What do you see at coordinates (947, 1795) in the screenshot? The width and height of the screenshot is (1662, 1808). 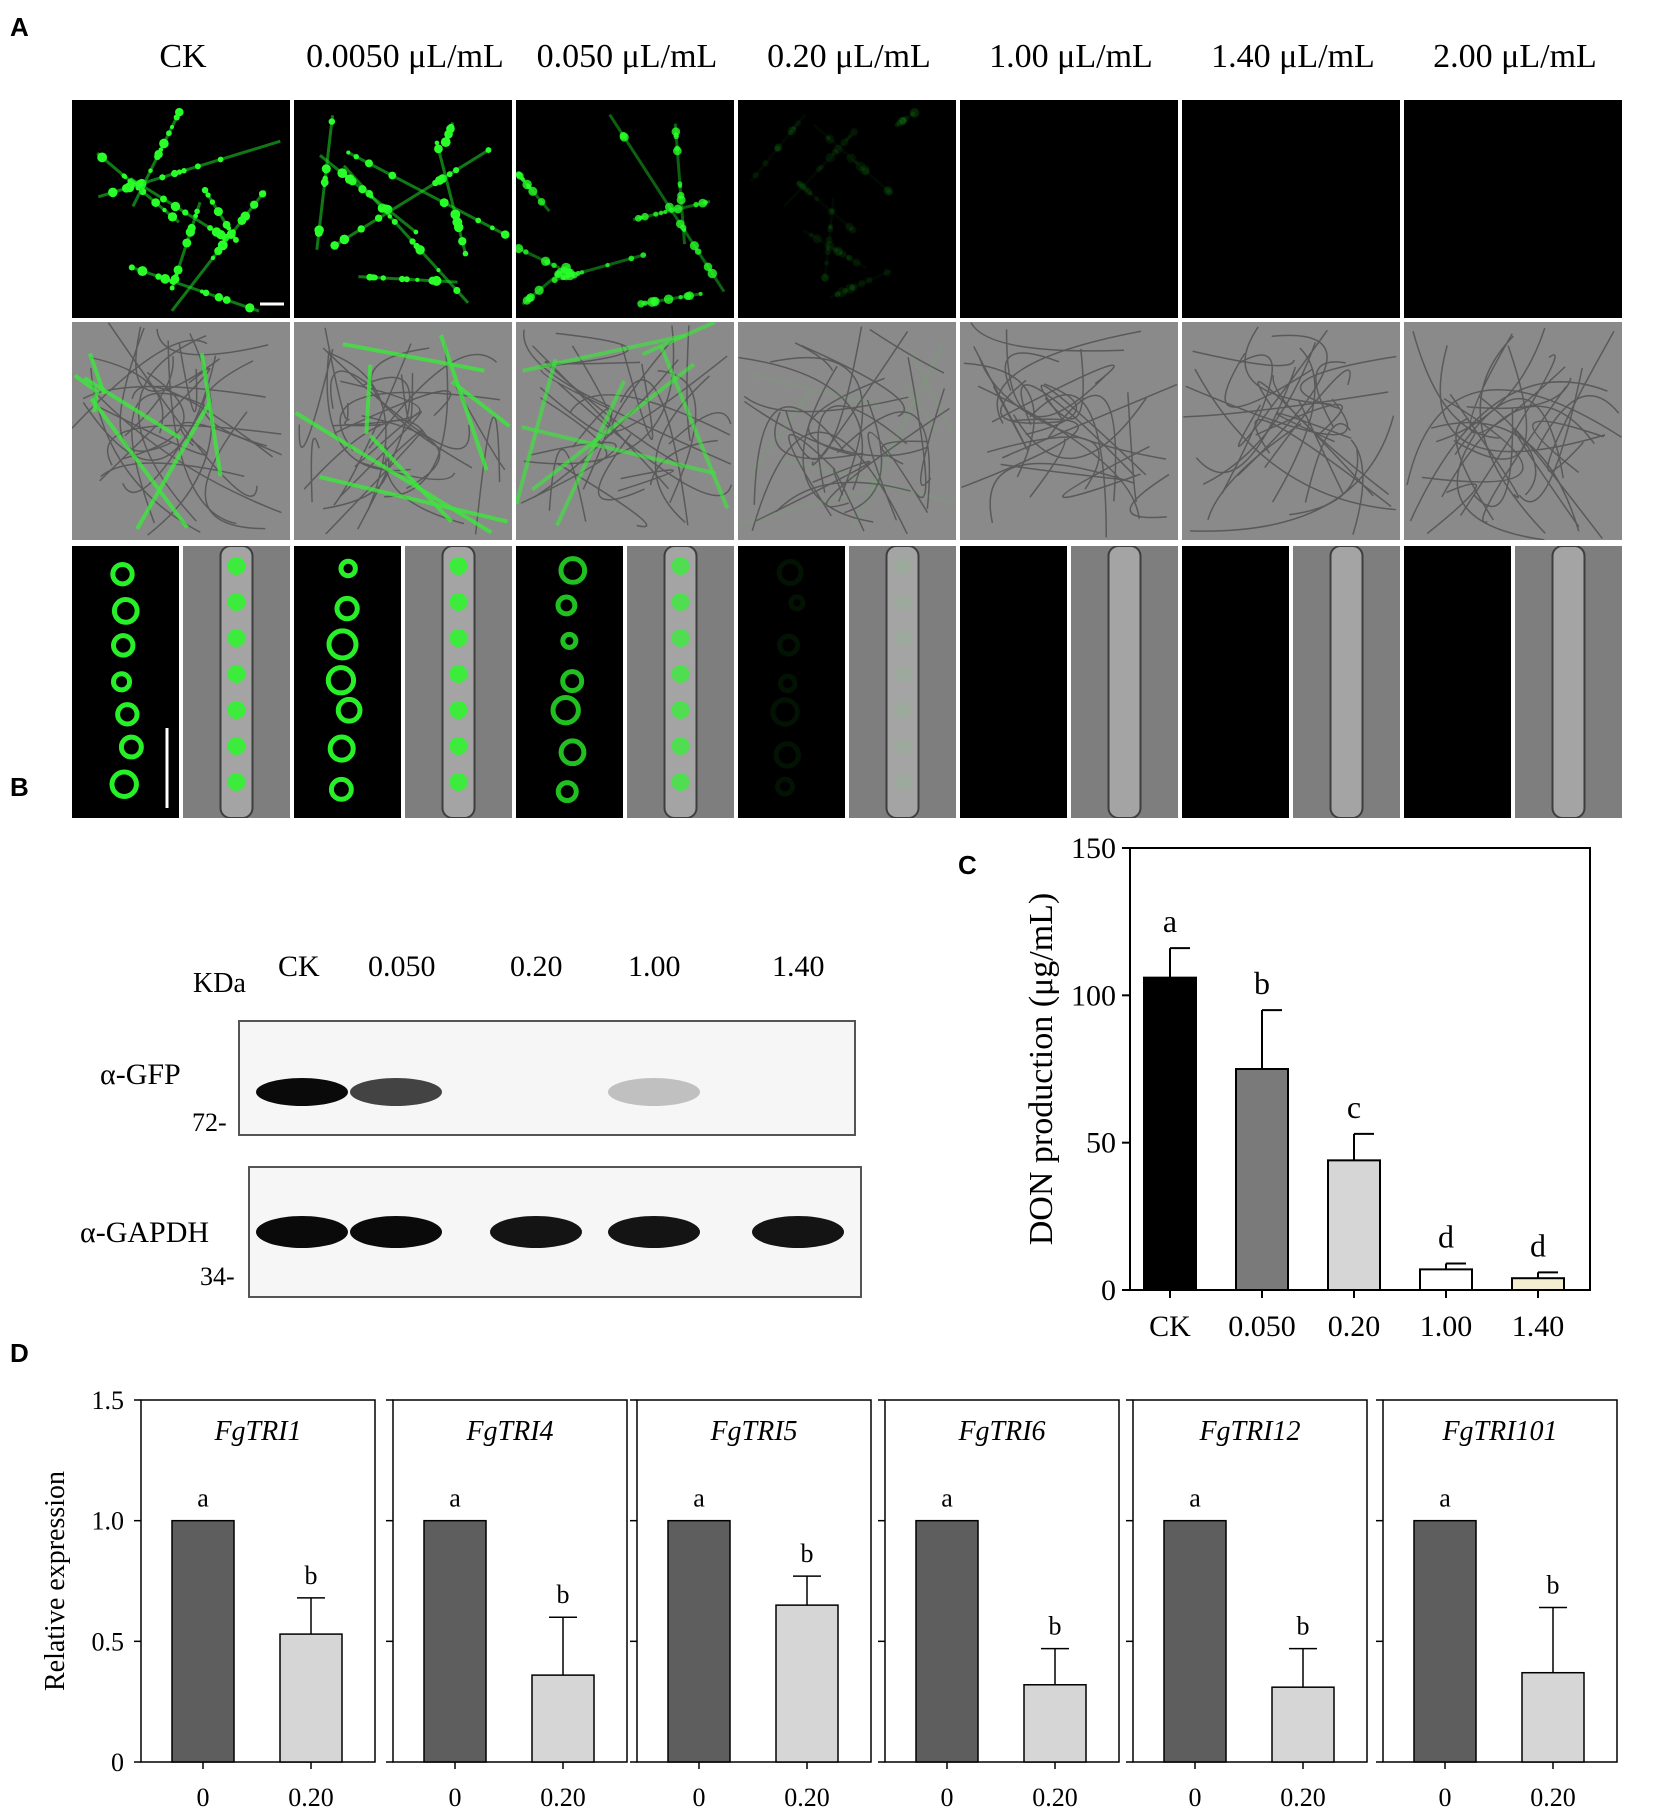 I see `x-tick-label: 0` at bounding box center [947, 1795].